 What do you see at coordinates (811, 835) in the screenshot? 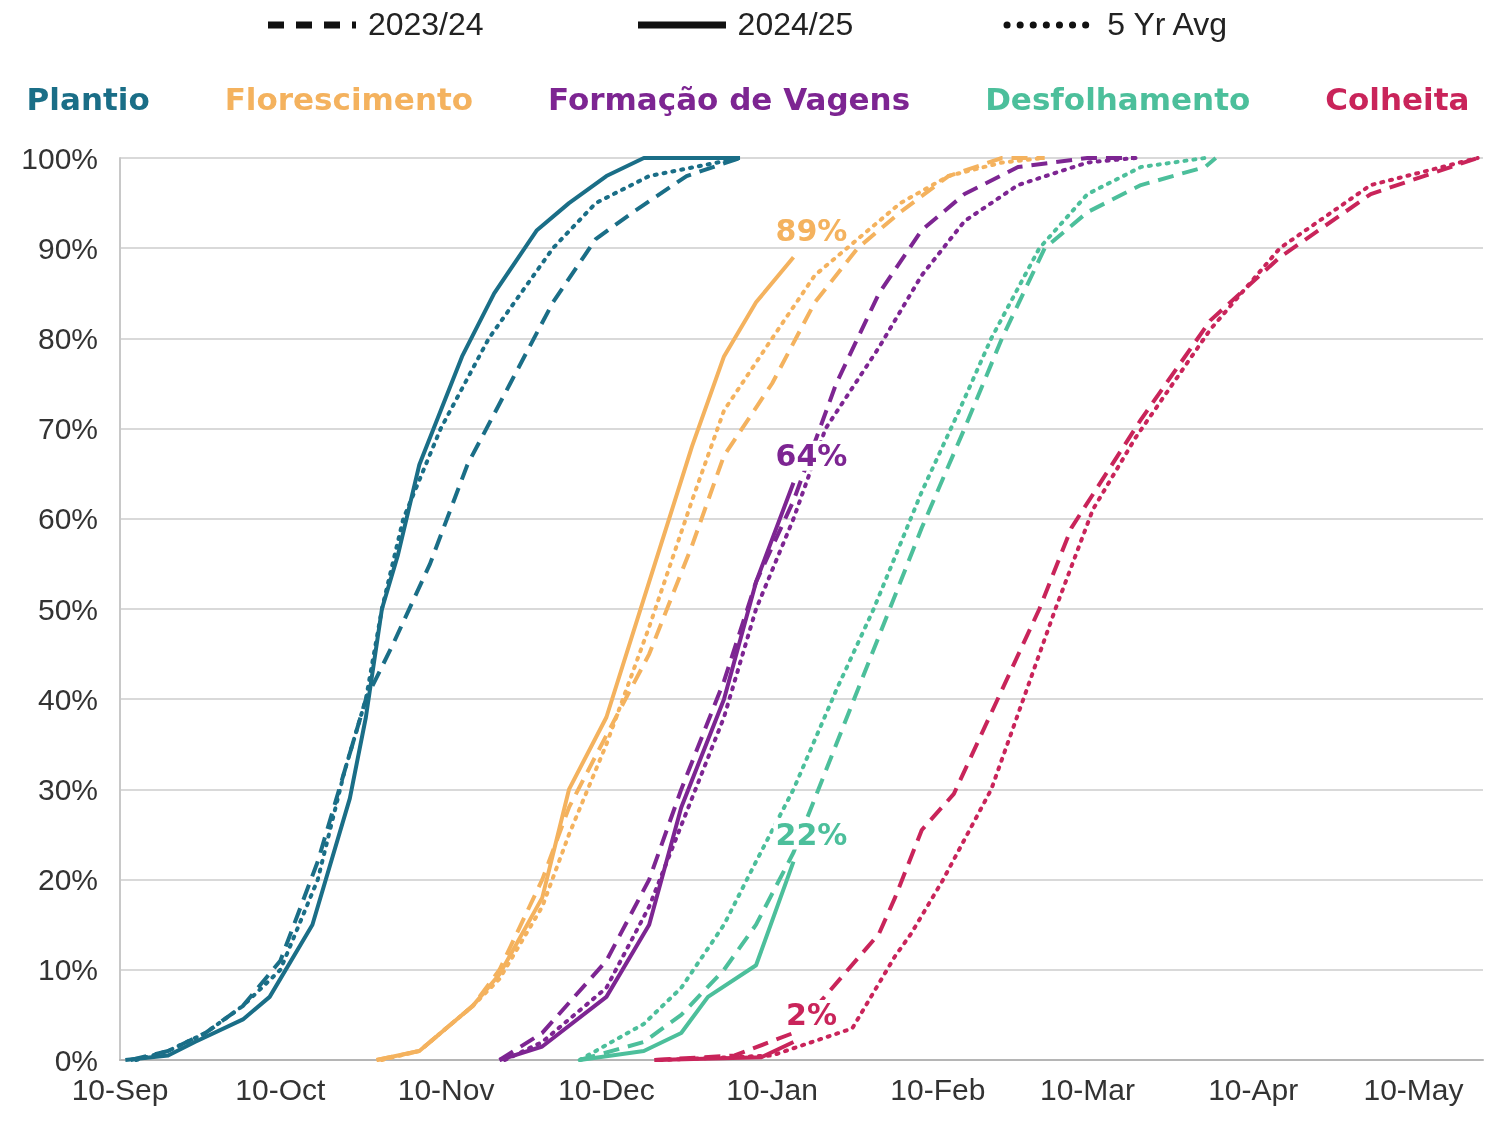
I see `data-label: 22%` at bounding box center [811, 835].